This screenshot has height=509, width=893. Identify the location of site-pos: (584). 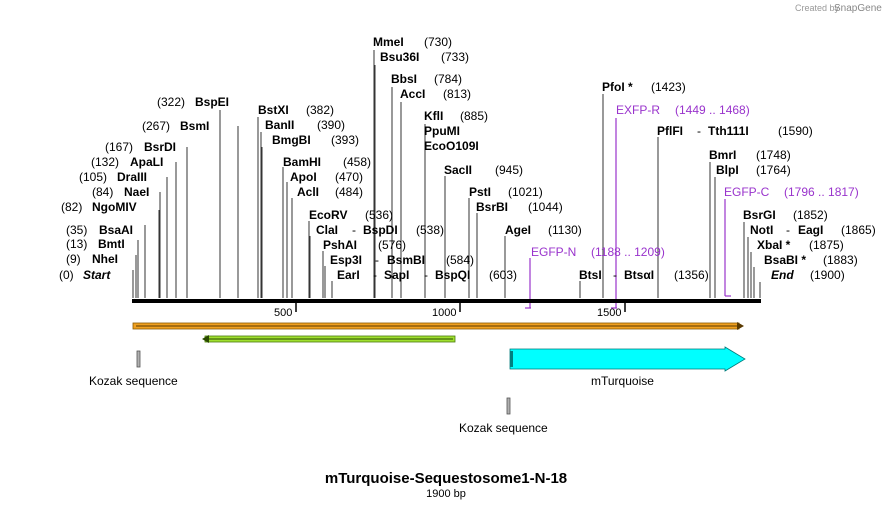
(460, 260).